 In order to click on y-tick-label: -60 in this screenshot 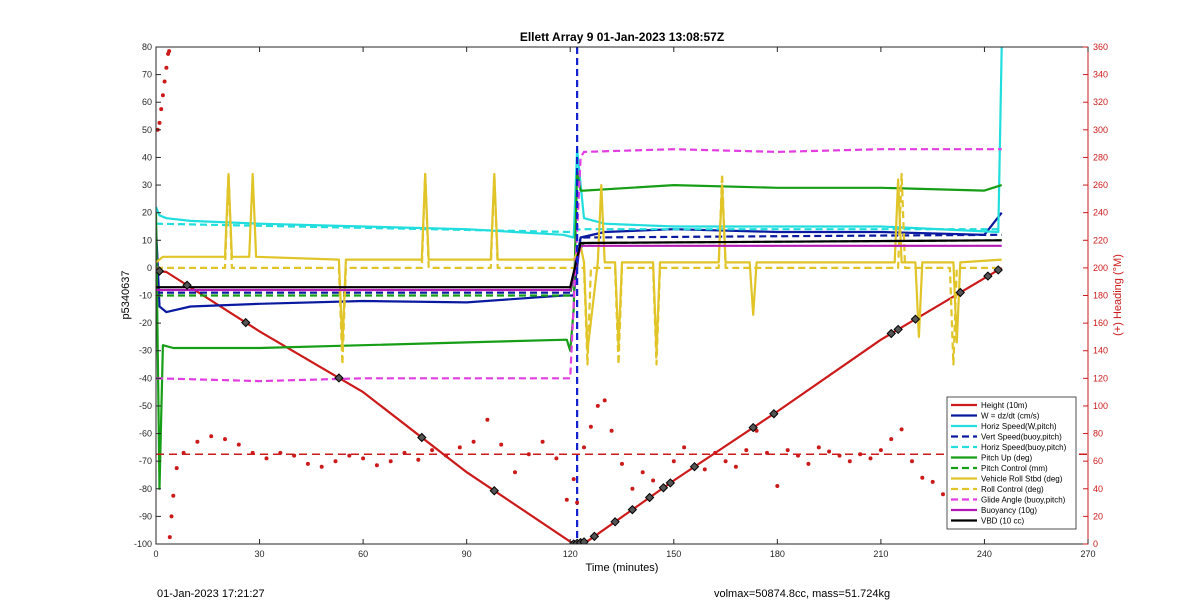, I will do `click(145, 434)`.